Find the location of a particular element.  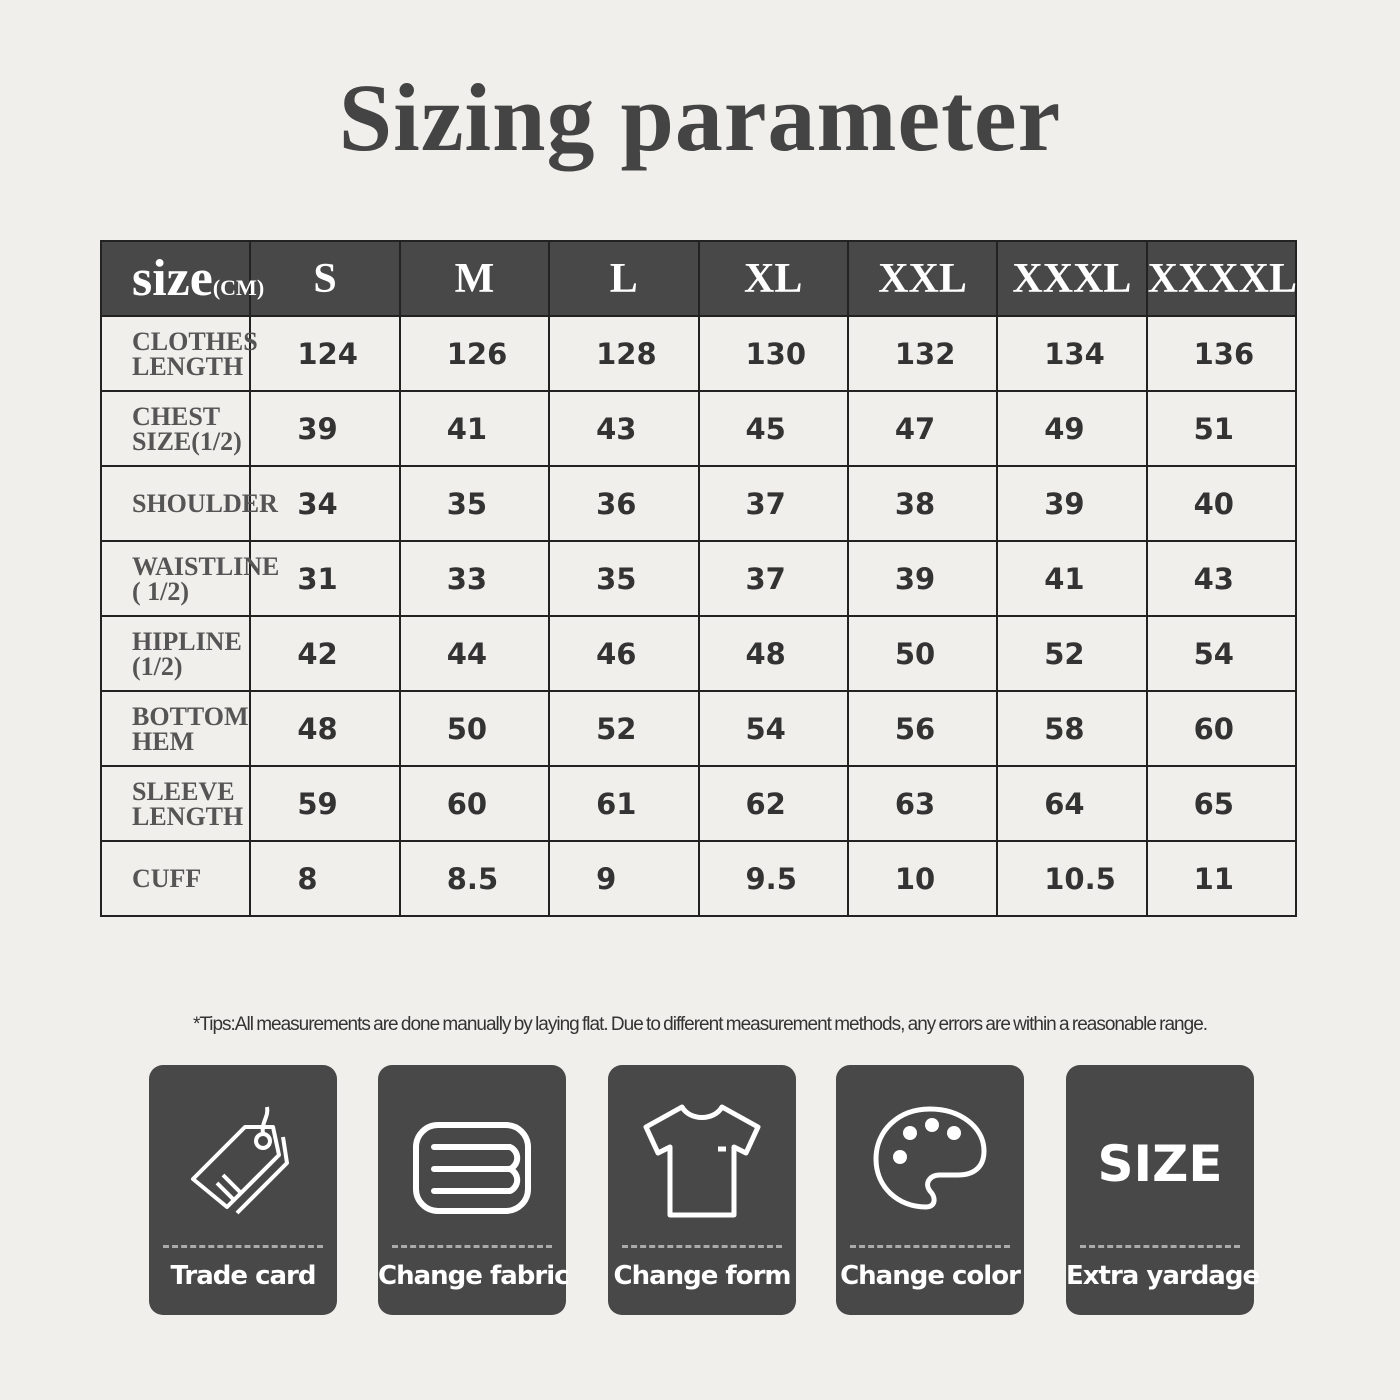

card-label: Change fabric is located at coordinates (474, 1276).